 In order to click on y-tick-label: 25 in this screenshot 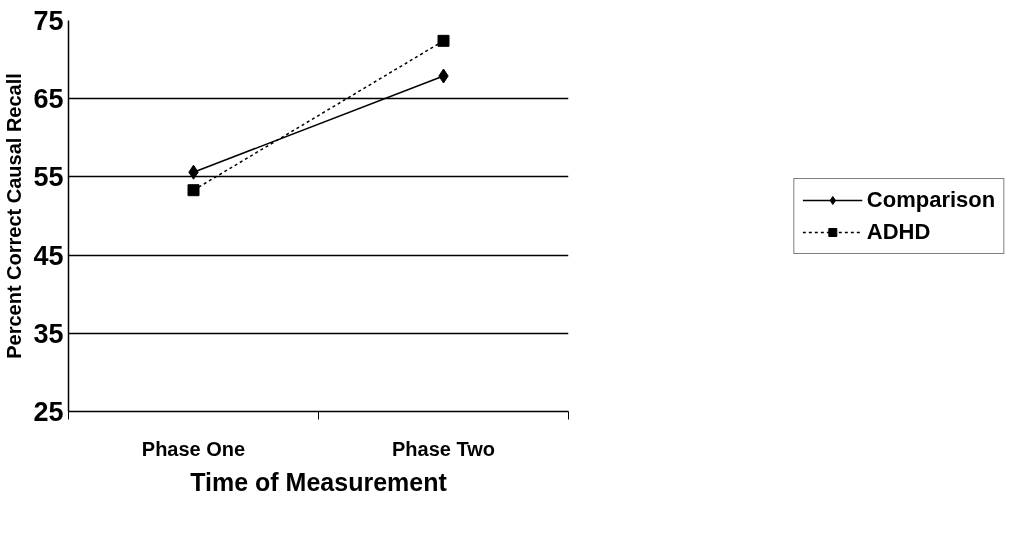, I will do `click(48, 412)`.